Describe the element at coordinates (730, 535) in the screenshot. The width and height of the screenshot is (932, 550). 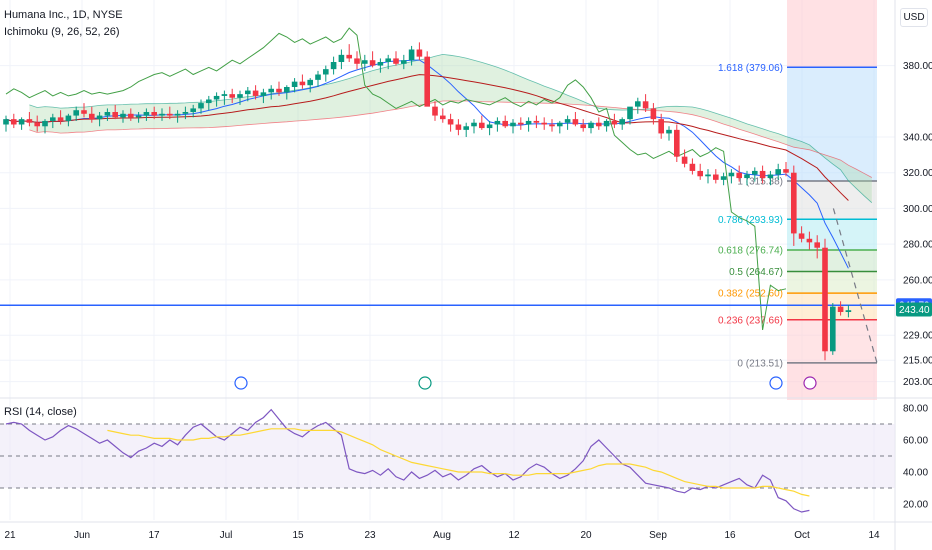
I see `time-tick-label: 16` at that location.